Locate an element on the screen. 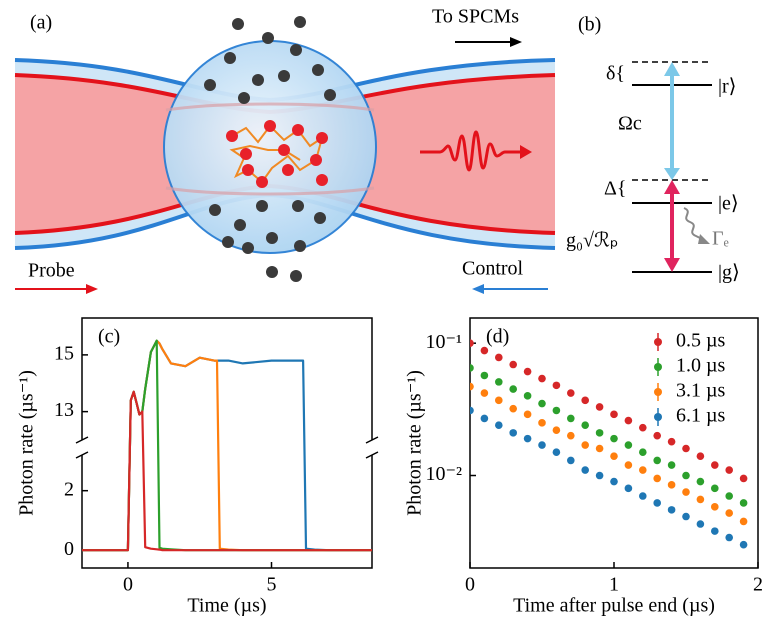  decay-arrowhead is located at coordinates (704, 239).